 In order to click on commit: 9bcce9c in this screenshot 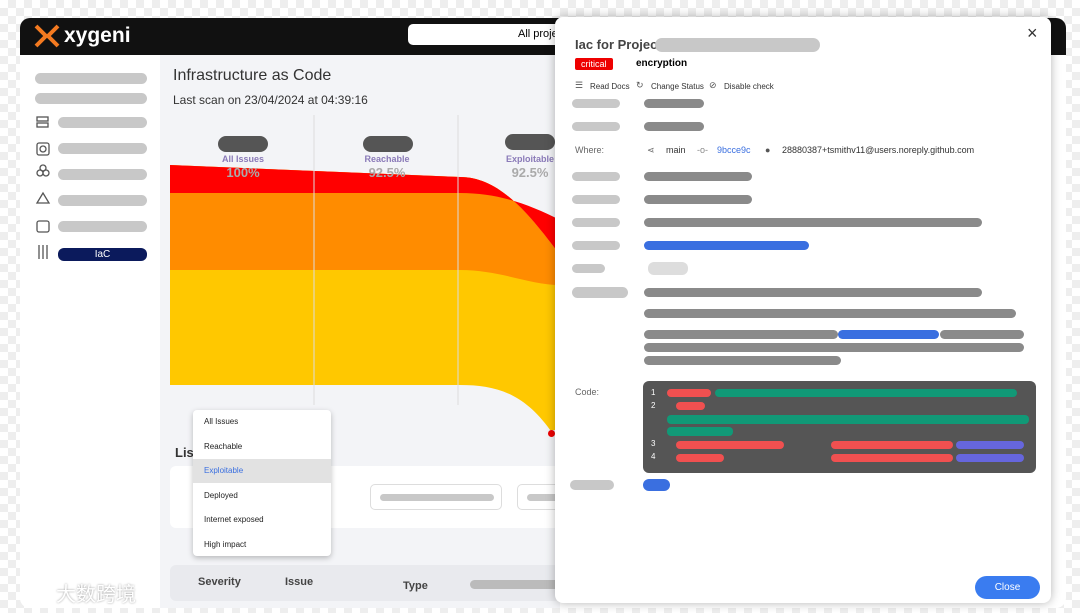, I will do `click(734, 150)`.